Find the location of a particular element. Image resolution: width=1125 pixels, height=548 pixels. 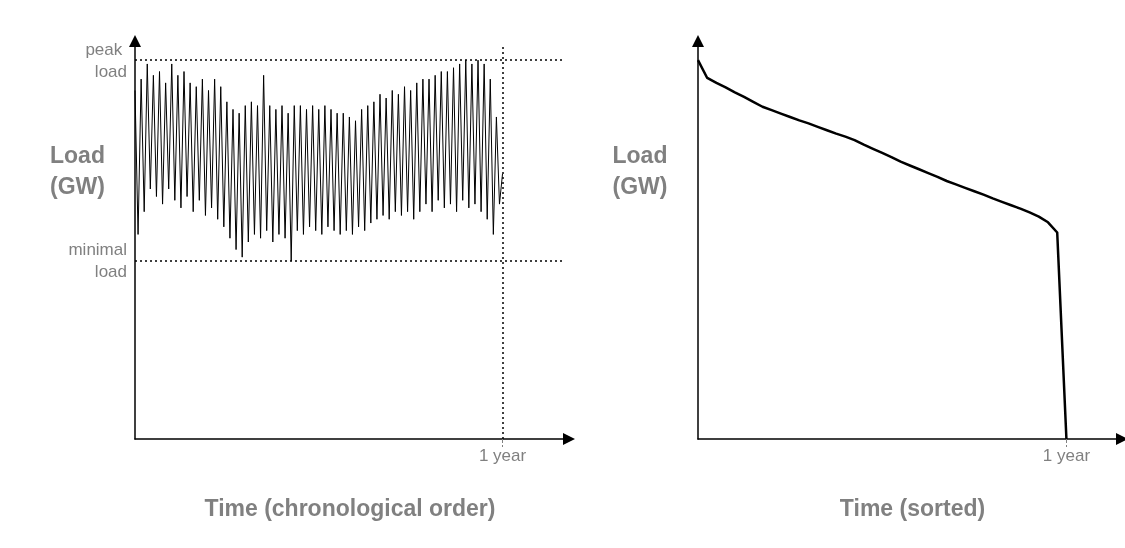

x-axis-title: Time (chronological order) is located at coordinates (350, 508).